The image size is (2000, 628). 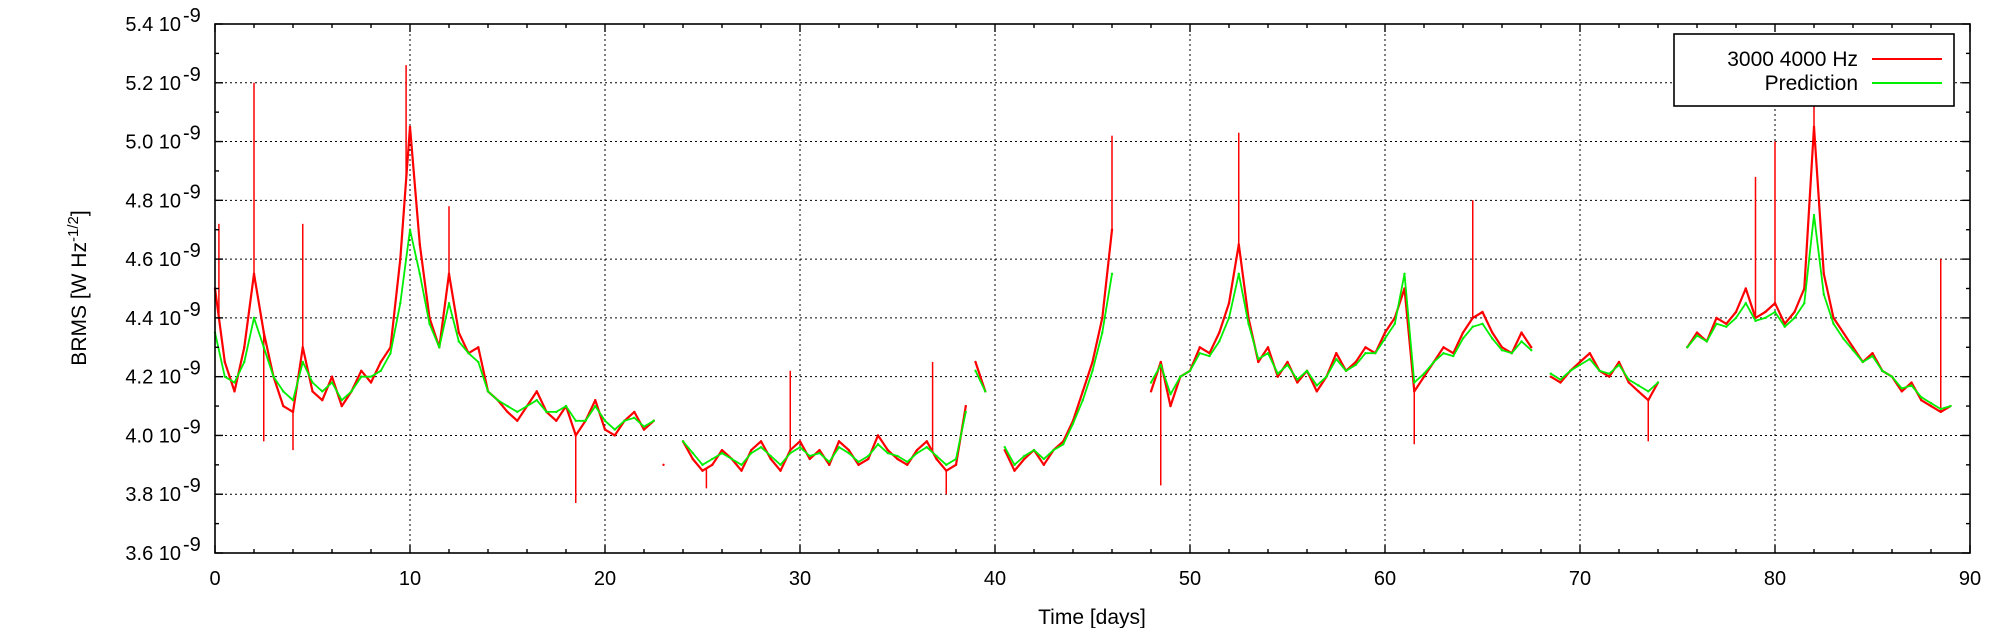 I want to click on y-tick-label: 5.4 10, so click(x=153, y=25).